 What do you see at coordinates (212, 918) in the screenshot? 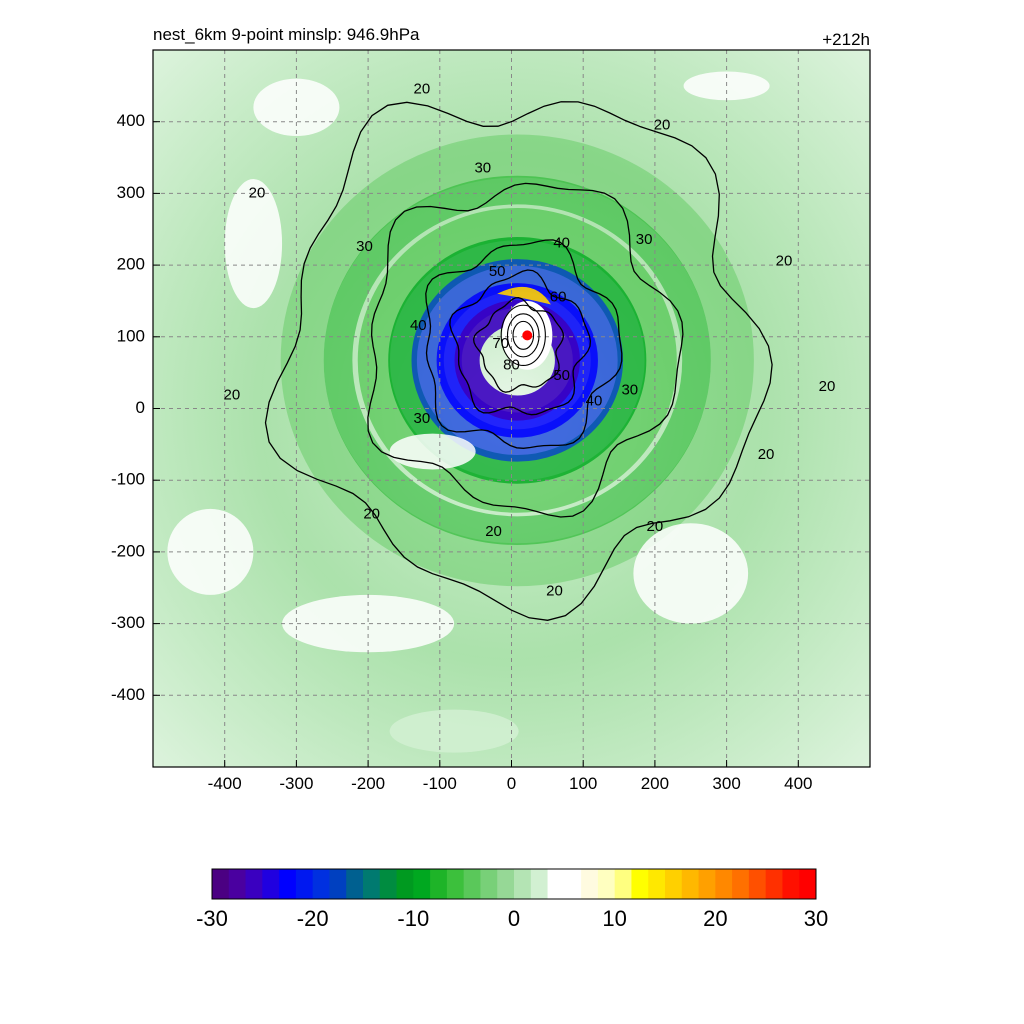
I see `colorbar-tick-label: -30` at bounding box center [212, 918].